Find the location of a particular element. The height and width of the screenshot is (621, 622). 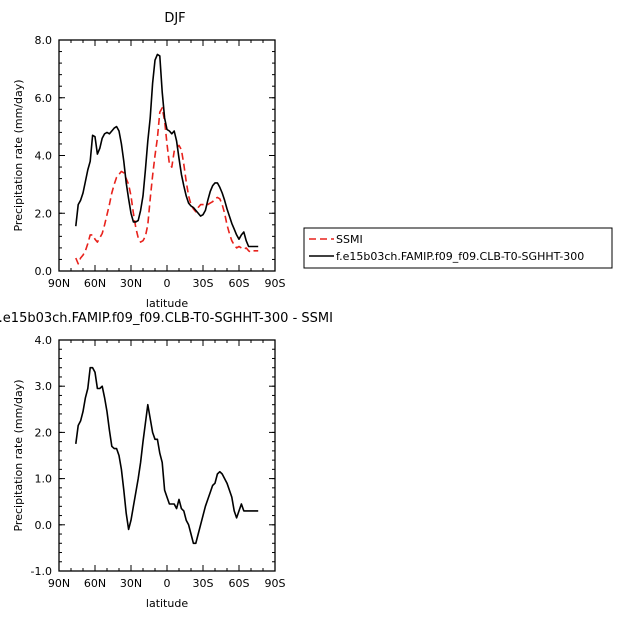

chart2-x-tick-label: 0 is located at coordinates (167, 583).